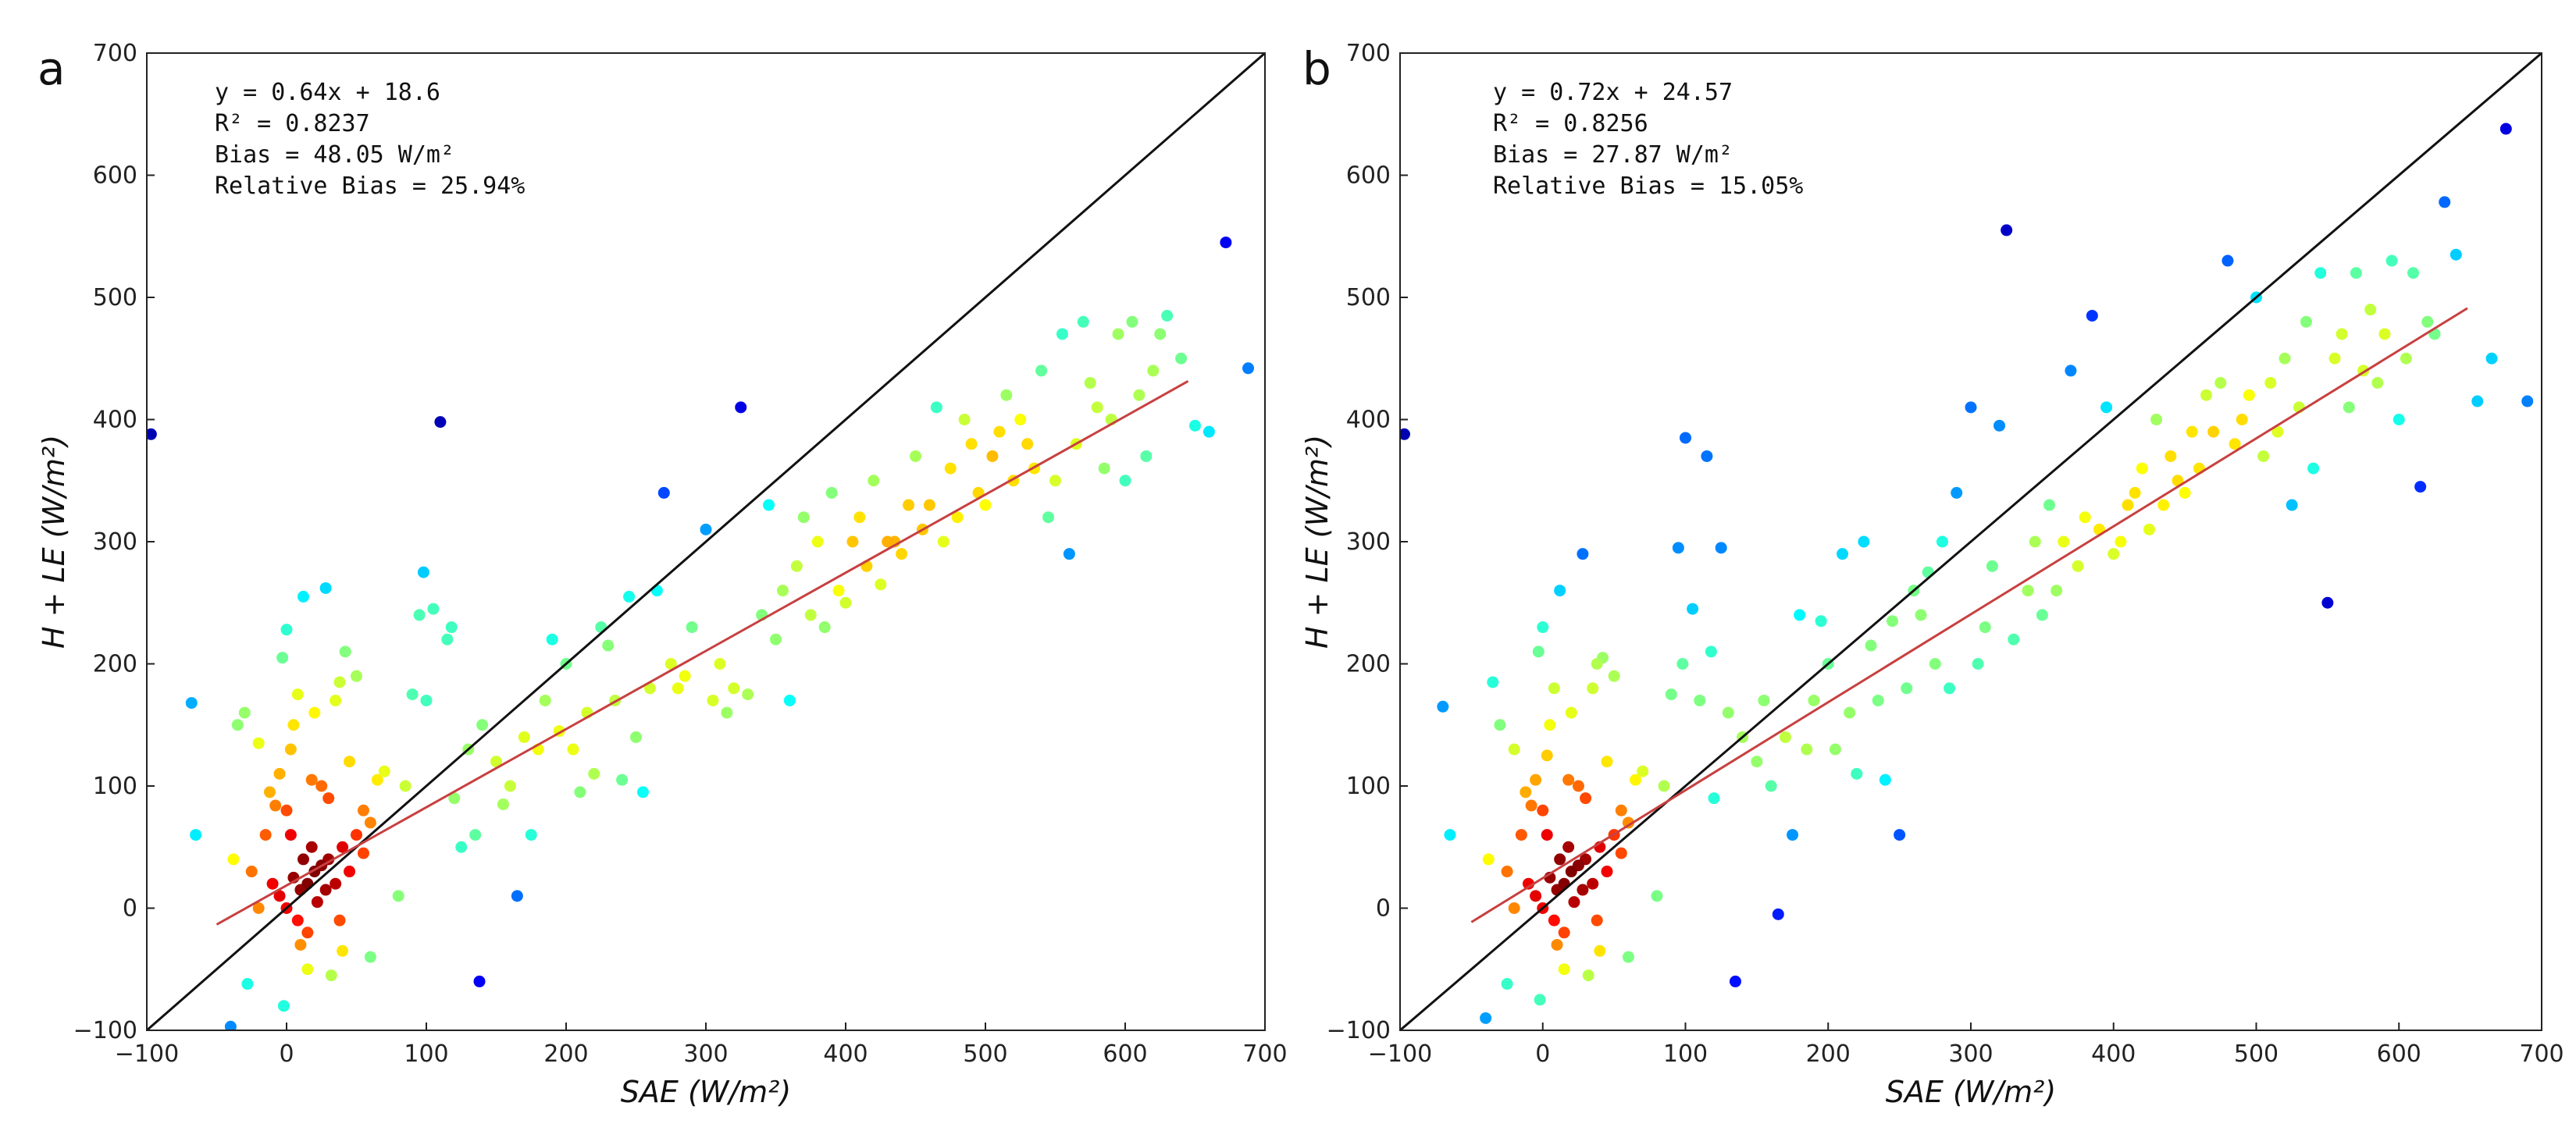 This screenshot has width=2576, height=1131. I want to click on panel-b-equation: y = 0.72x + 24.57, so click(1613, 92).